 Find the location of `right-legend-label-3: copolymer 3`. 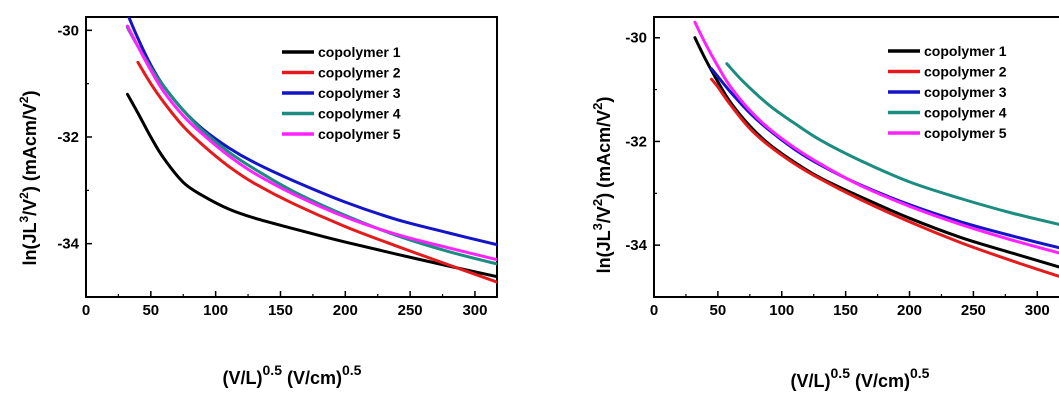

right-legend-label-3: copolymer 3 is located at coordinates (965, 92).